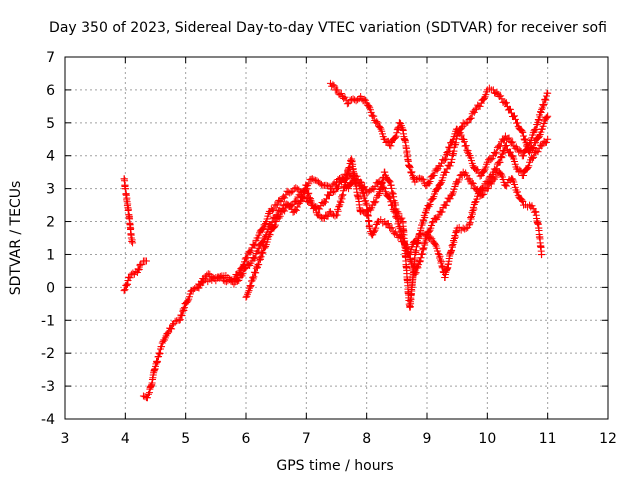 This screenshot has width=640, height=480. What do you see at coordinates (48, 354) in the screenshot?
I see `y-tick-label: -2` at bounding box center [48, 354].